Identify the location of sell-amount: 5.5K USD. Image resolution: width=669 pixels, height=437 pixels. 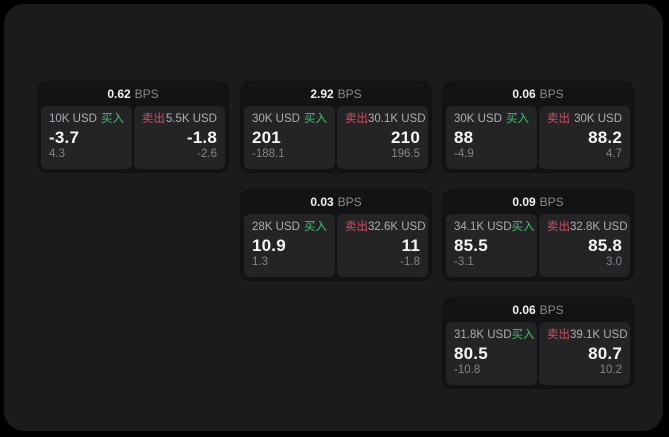
(191, 119).